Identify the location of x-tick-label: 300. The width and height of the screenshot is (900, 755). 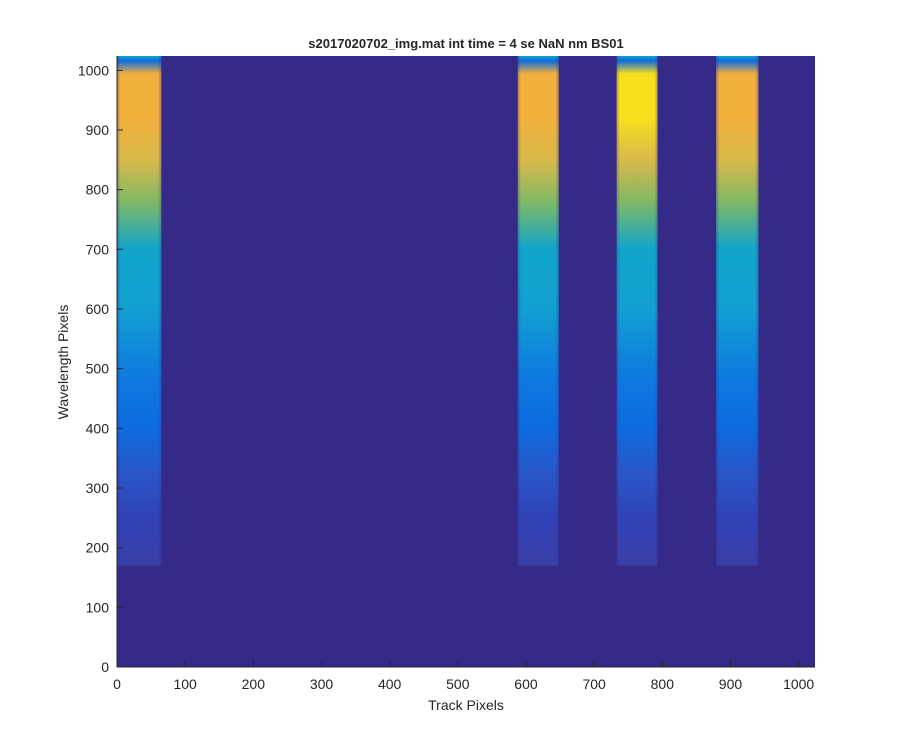
(322, 684).